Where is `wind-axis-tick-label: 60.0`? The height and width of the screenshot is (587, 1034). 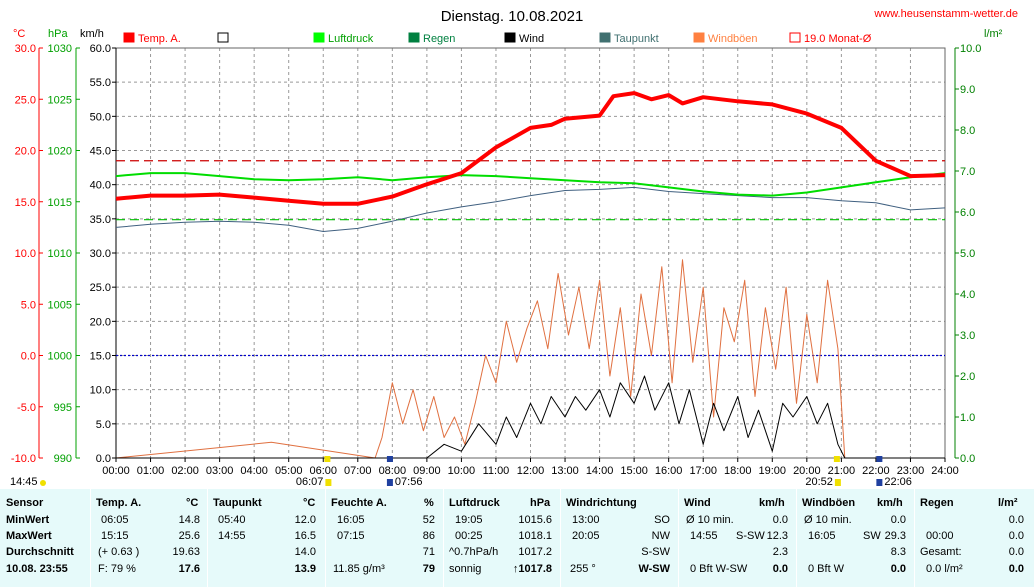
wind-axis-tick-label: 60.0 is located at coordinates (100, 49).